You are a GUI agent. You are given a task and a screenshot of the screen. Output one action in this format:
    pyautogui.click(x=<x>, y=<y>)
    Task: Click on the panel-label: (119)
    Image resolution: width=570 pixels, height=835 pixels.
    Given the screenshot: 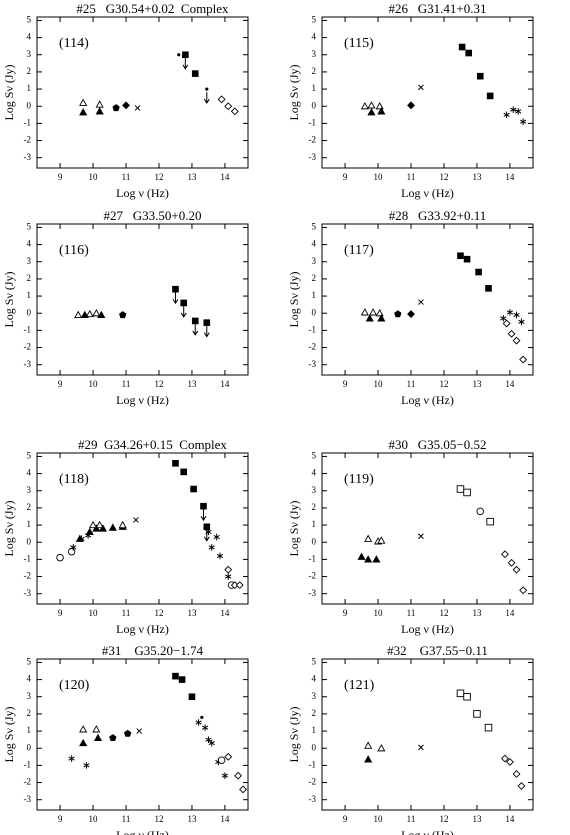 What is the action you would take?
    pyautogui.click(x=359, y=479)
    